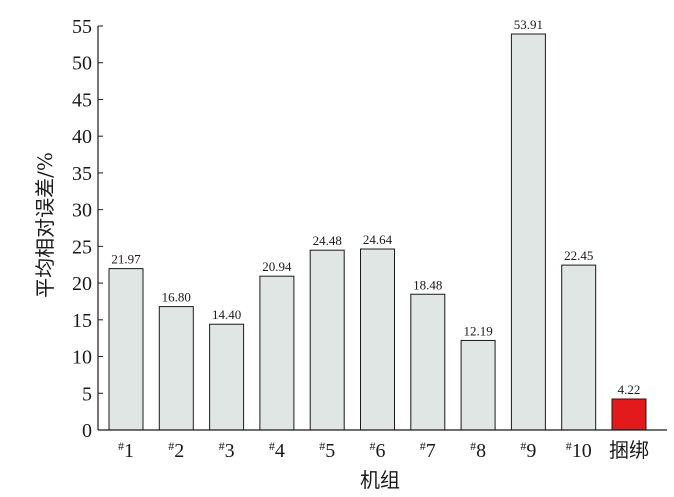 This screenshot has height=497, width=674. I want to click on x-tick-label: #9, so click(528, 450).